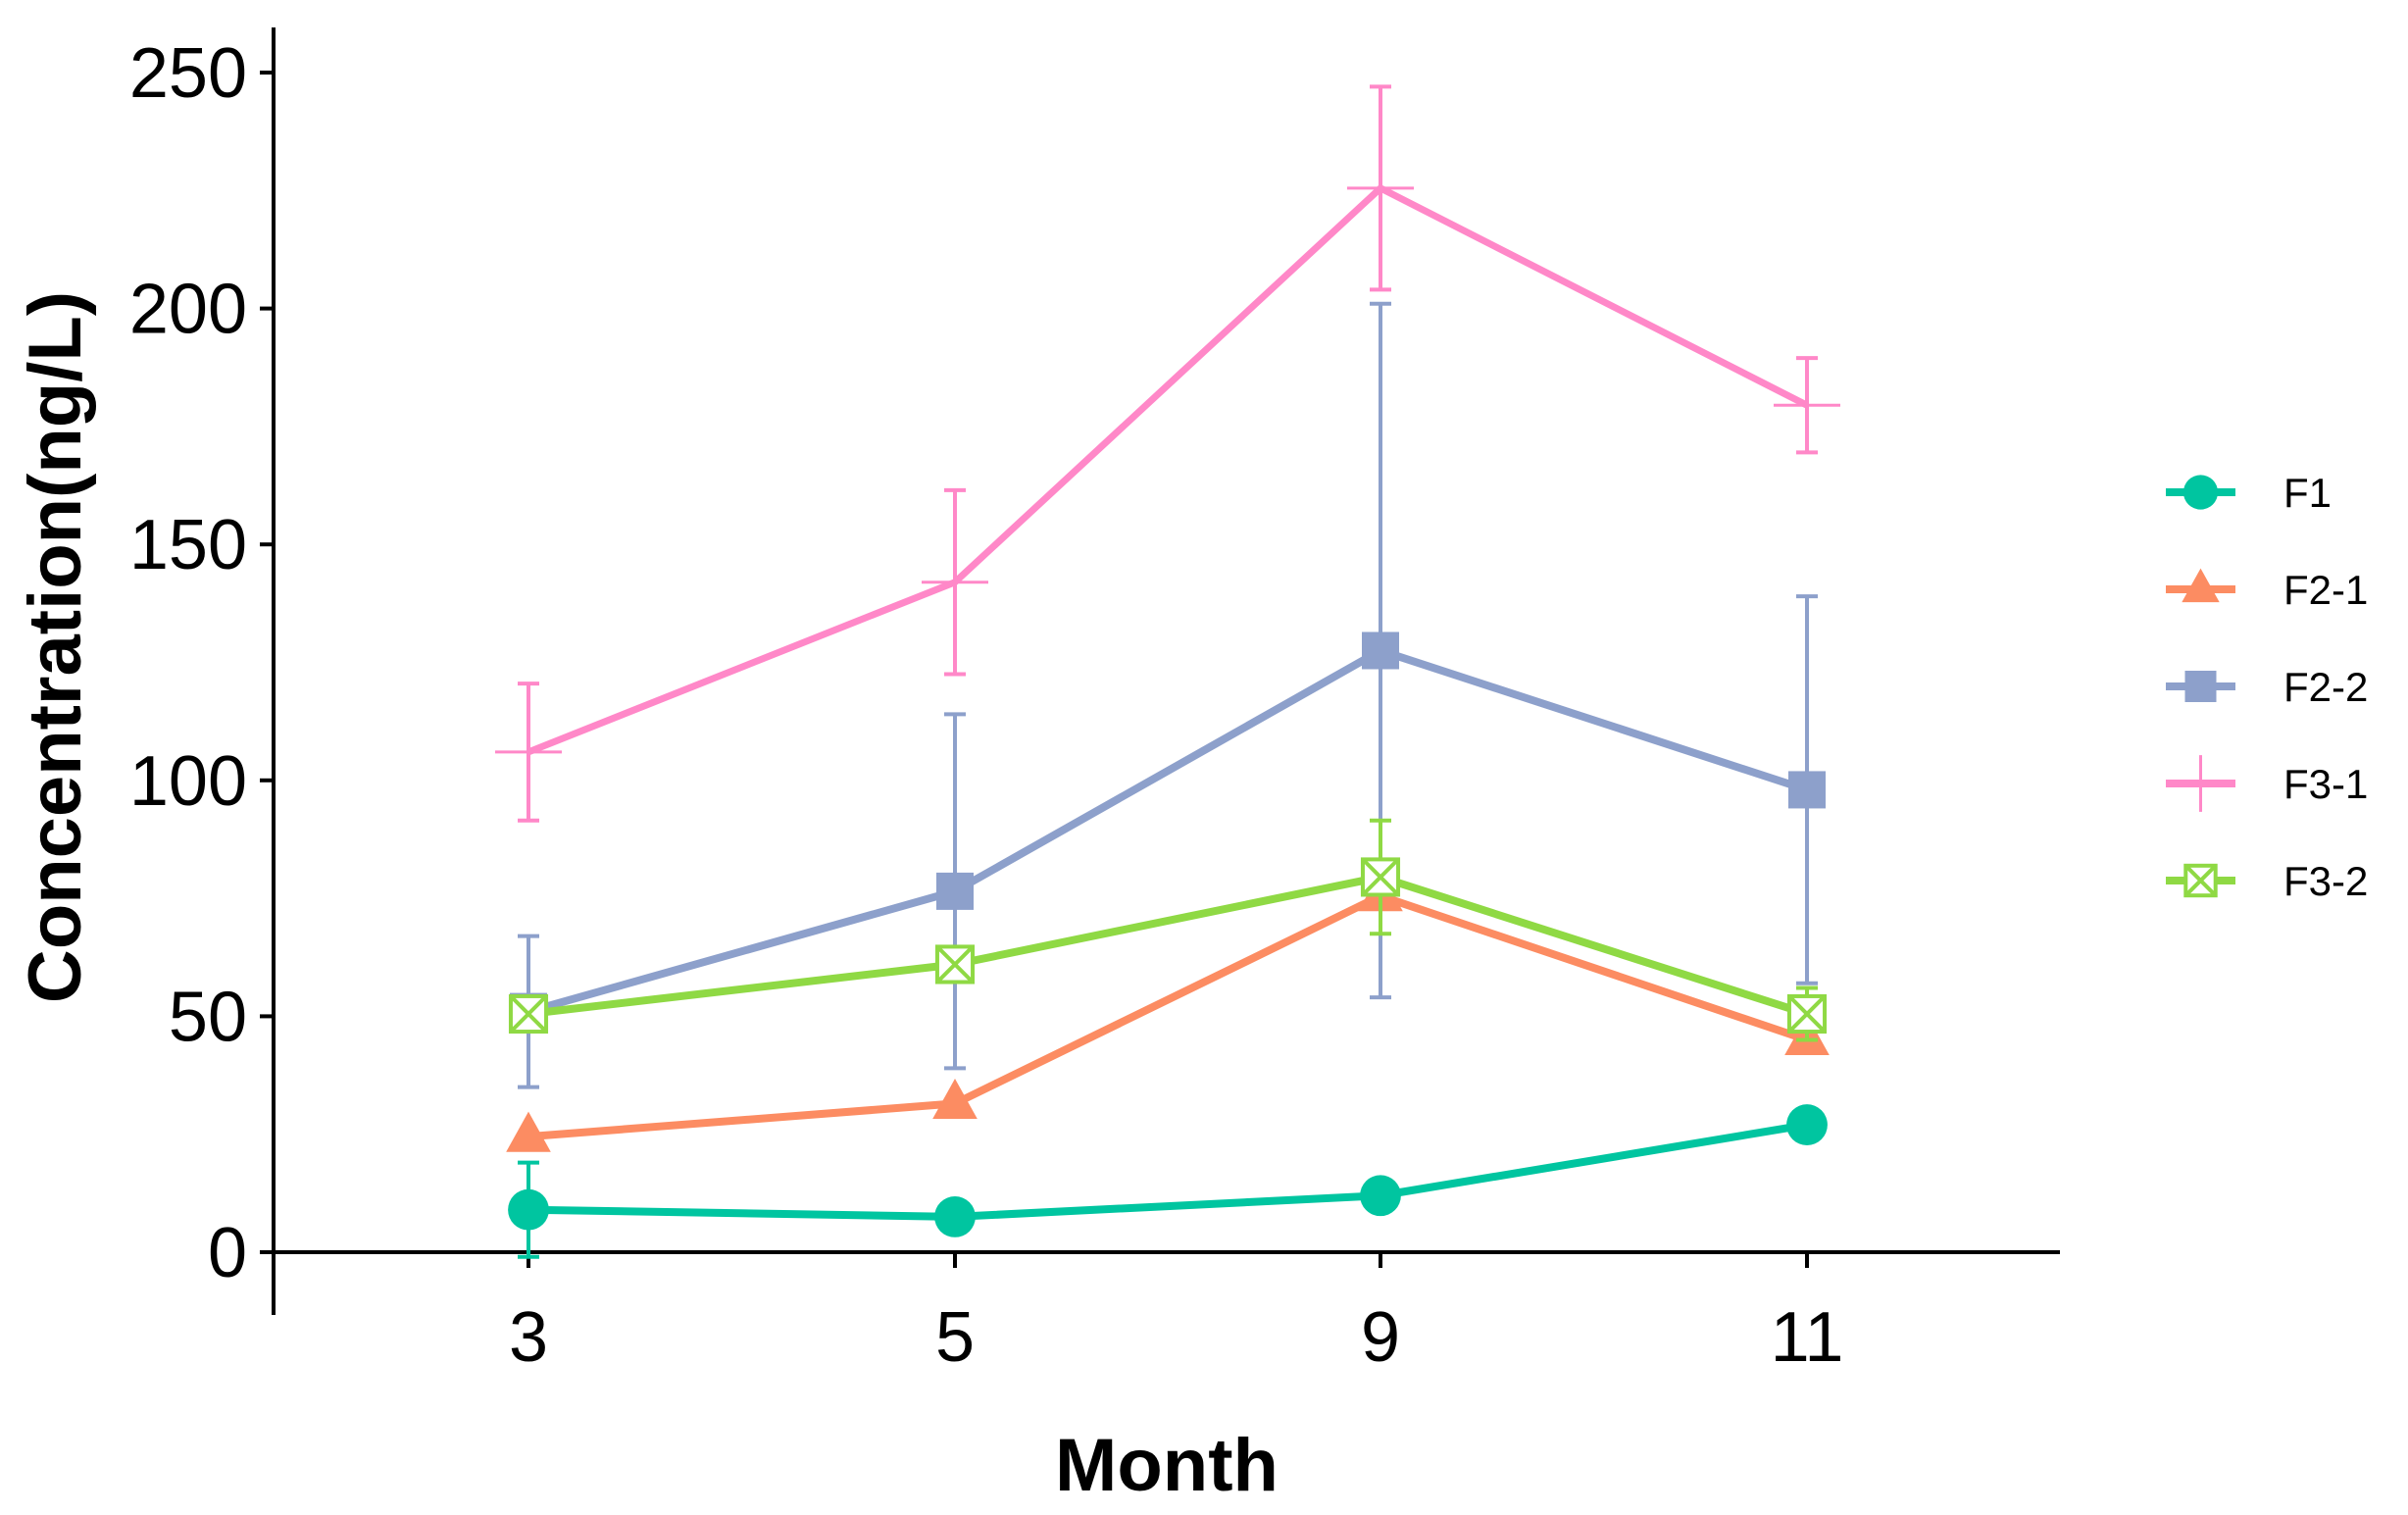  What do you see at coordinates (188, 73) in the screenshot?
I see `y-tick-label: 250` at bounding box center [188, 73].